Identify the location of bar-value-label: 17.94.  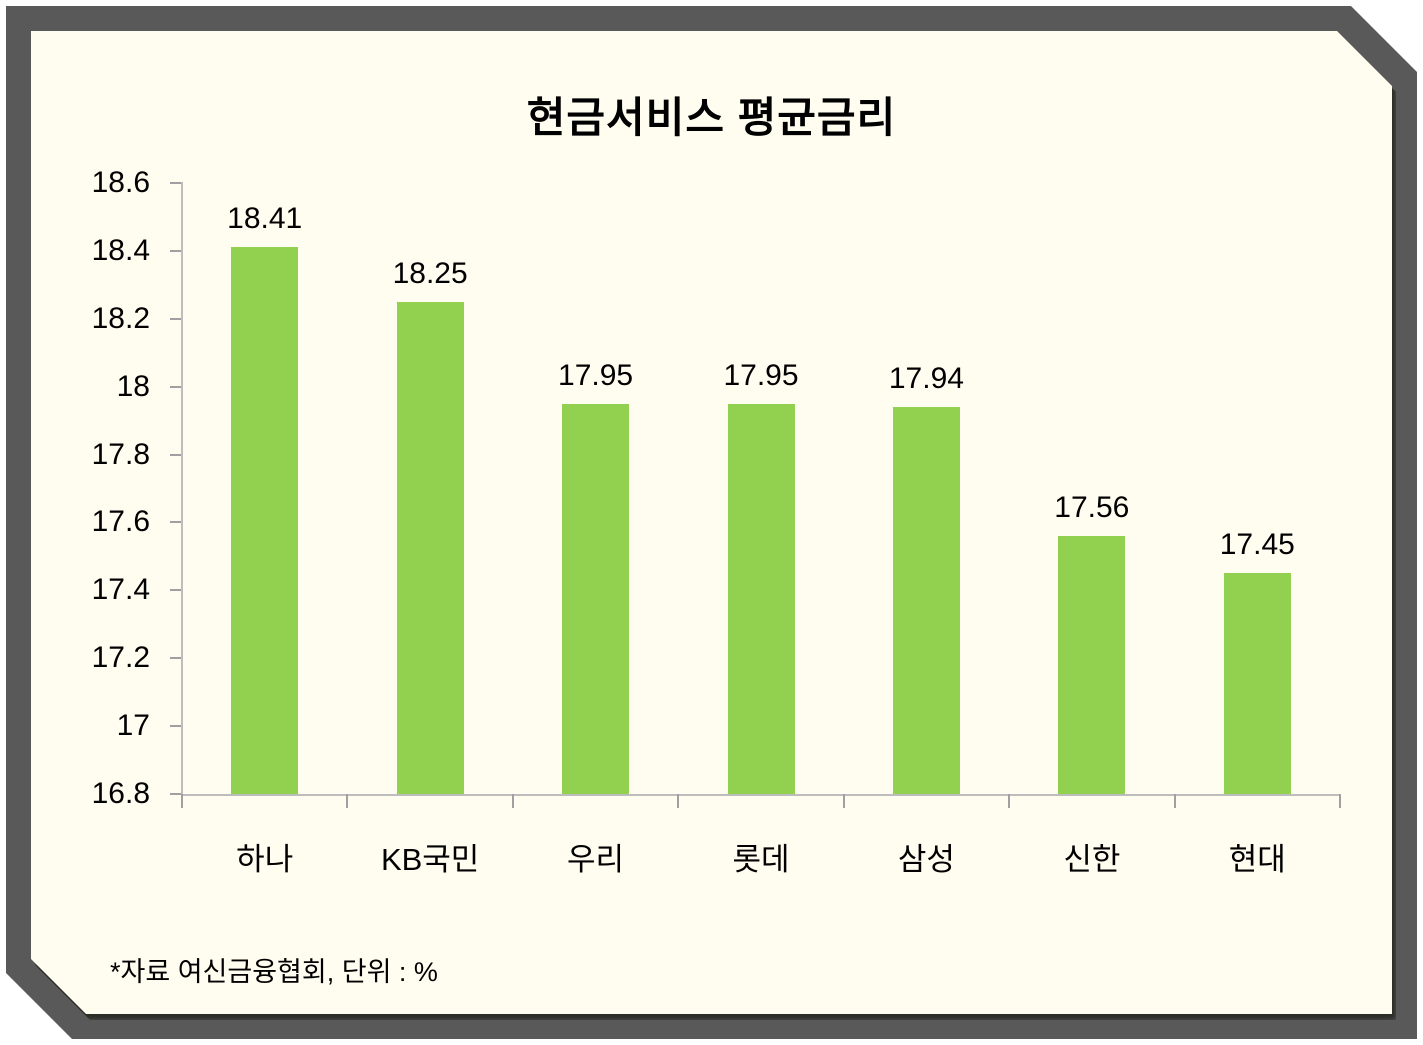
(926, 379).